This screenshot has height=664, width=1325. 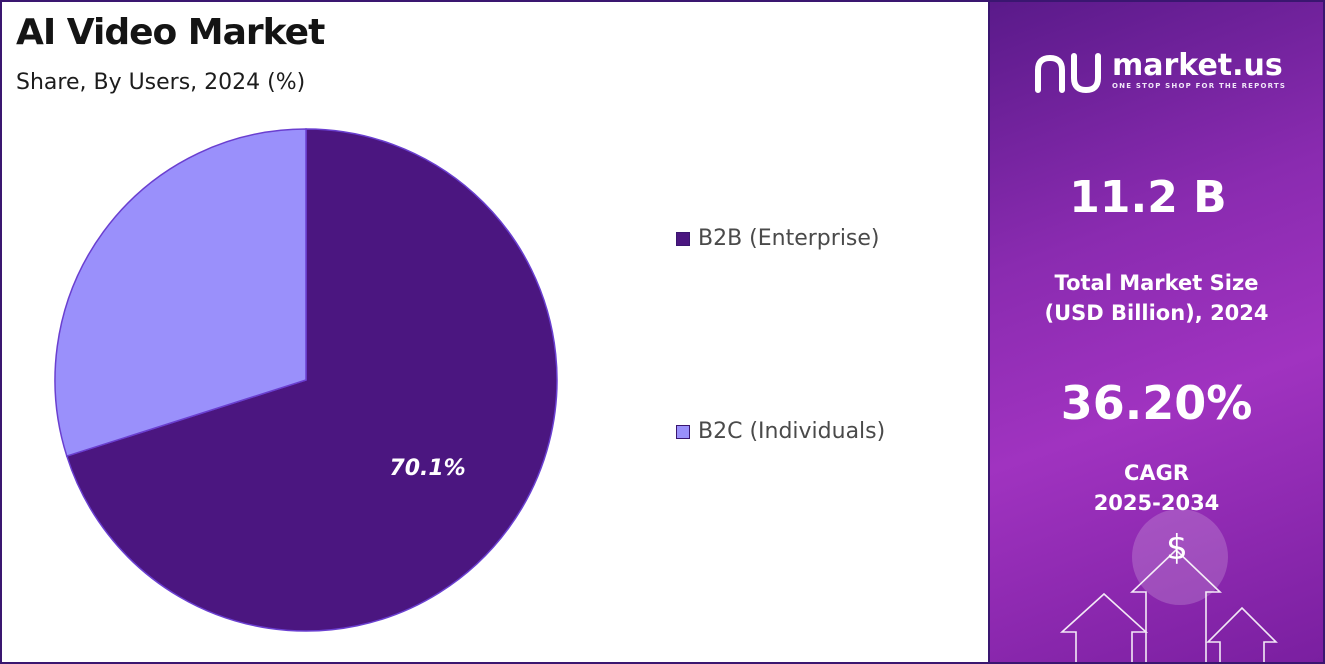 I want to click on growth-arrows-icon, so click(x=1168, y=585).